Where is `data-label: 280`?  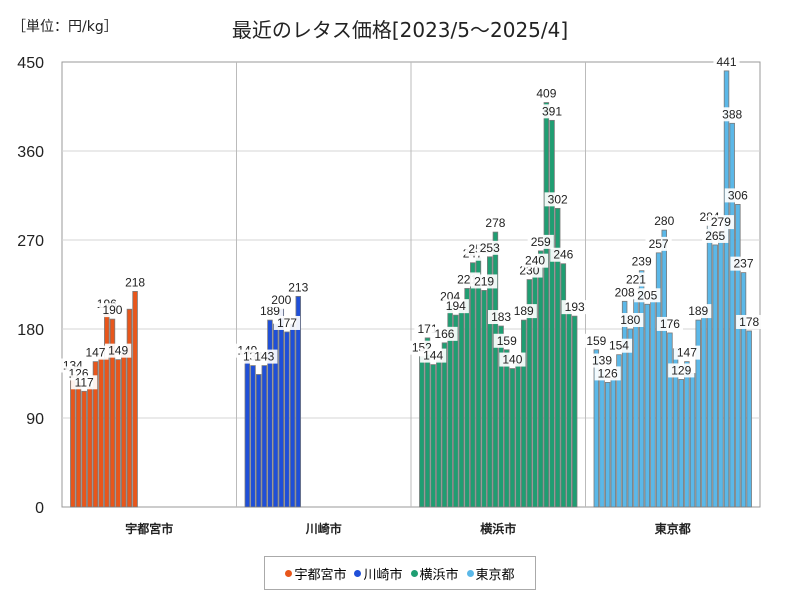 data-label: 280 is located at coordinates (664, 221).